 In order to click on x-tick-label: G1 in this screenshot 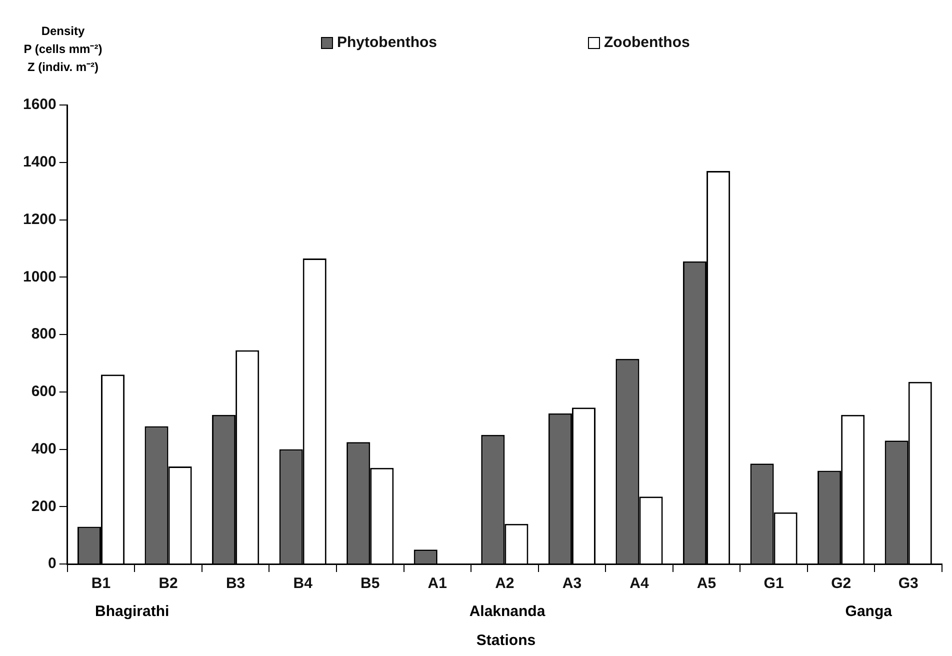, I will do `click(774, 583)`.